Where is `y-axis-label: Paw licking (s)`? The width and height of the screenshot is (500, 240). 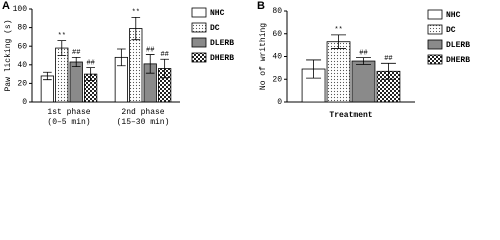 y-axis-label: Paw licking (s) is located at coordinates (8, 55).